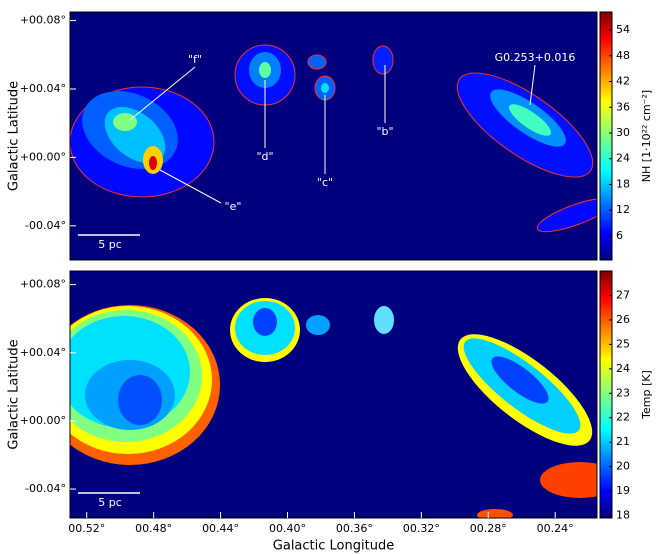  What do you see at coordinates (421, 528) in the screenshot?
I see `x-tick-label: 00.32°` at bounding box center [421, 528].